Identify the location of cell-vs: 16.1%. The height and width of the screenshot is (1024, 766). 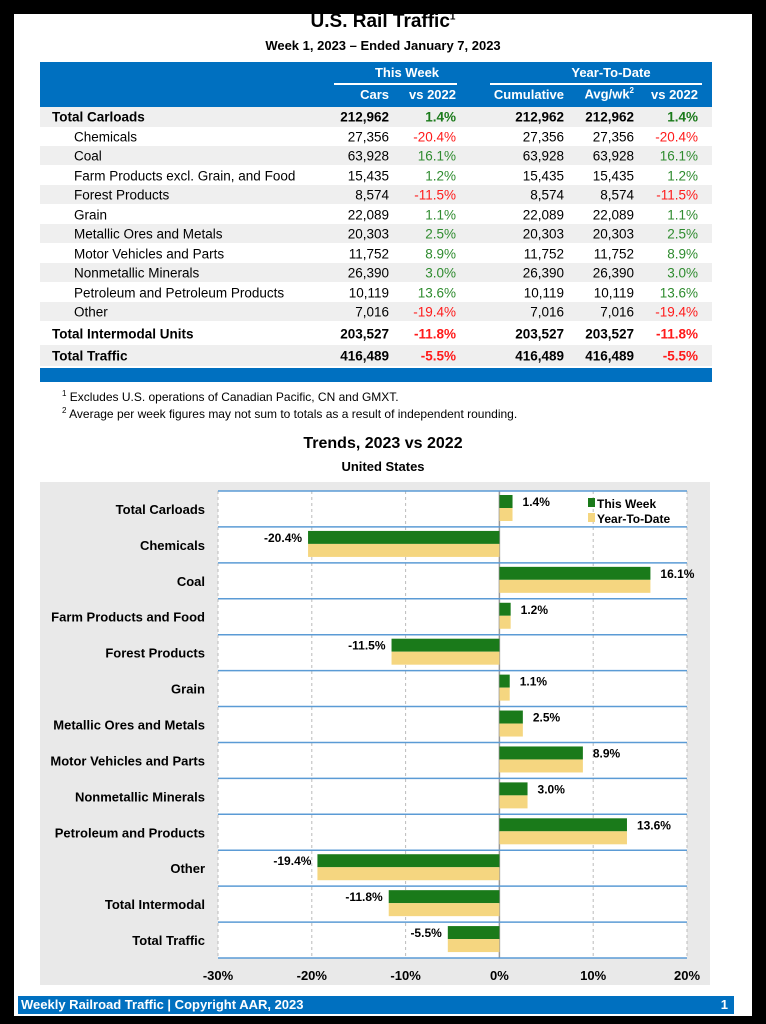
(436, 155).